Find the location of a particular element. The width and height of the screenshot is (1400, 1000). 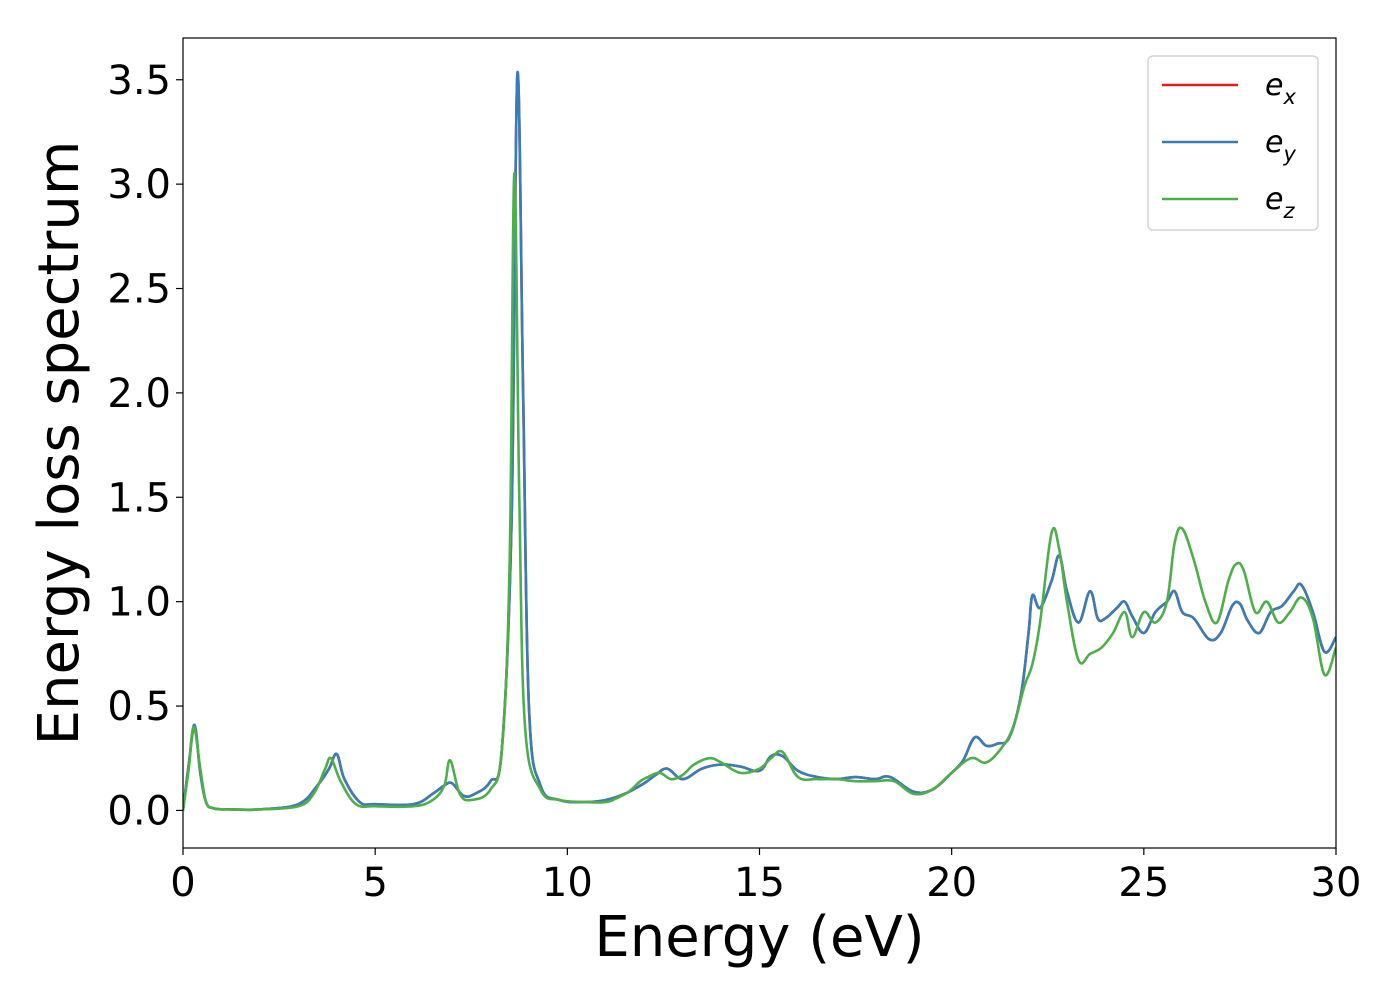

x-tick-label: 10 is located at coordinates (567, 883).